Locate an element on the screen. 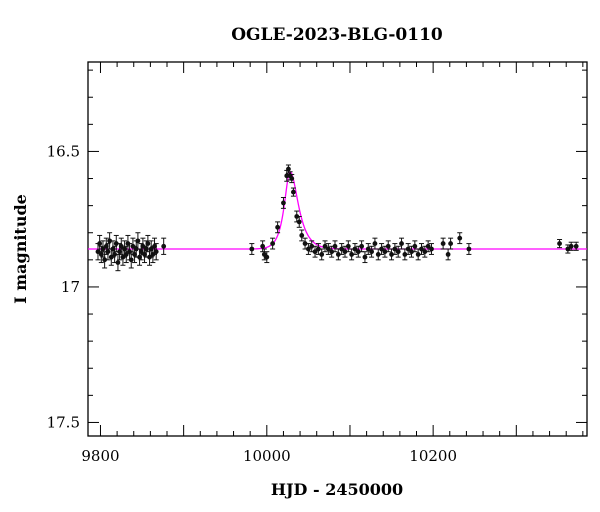 The width and height of the screenshot is (600, 512). x-tick-label: 9800 is located at coordinates (100, 456).